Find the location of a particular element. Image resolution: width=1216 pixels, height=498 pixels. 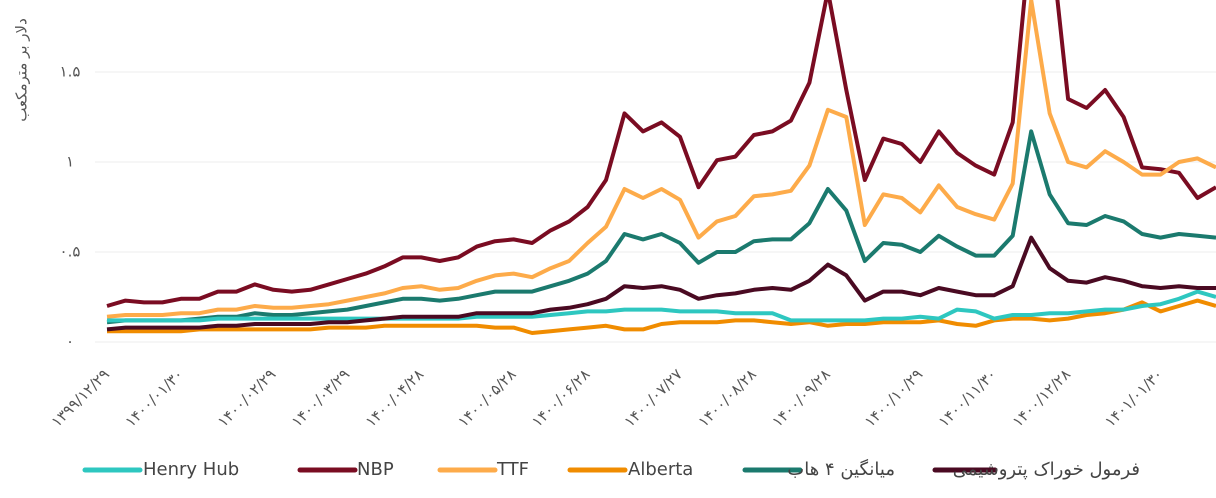

legend-label: TTF is located at coordinates (512, 469).